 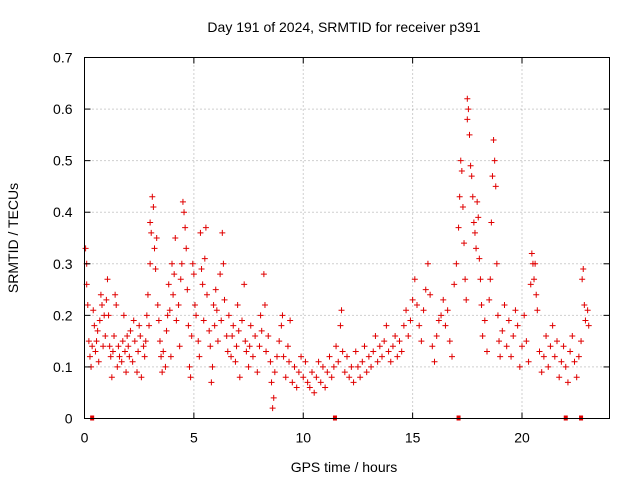 I want to click on y-tick-label: 0.6, so click(x=63, y=109).